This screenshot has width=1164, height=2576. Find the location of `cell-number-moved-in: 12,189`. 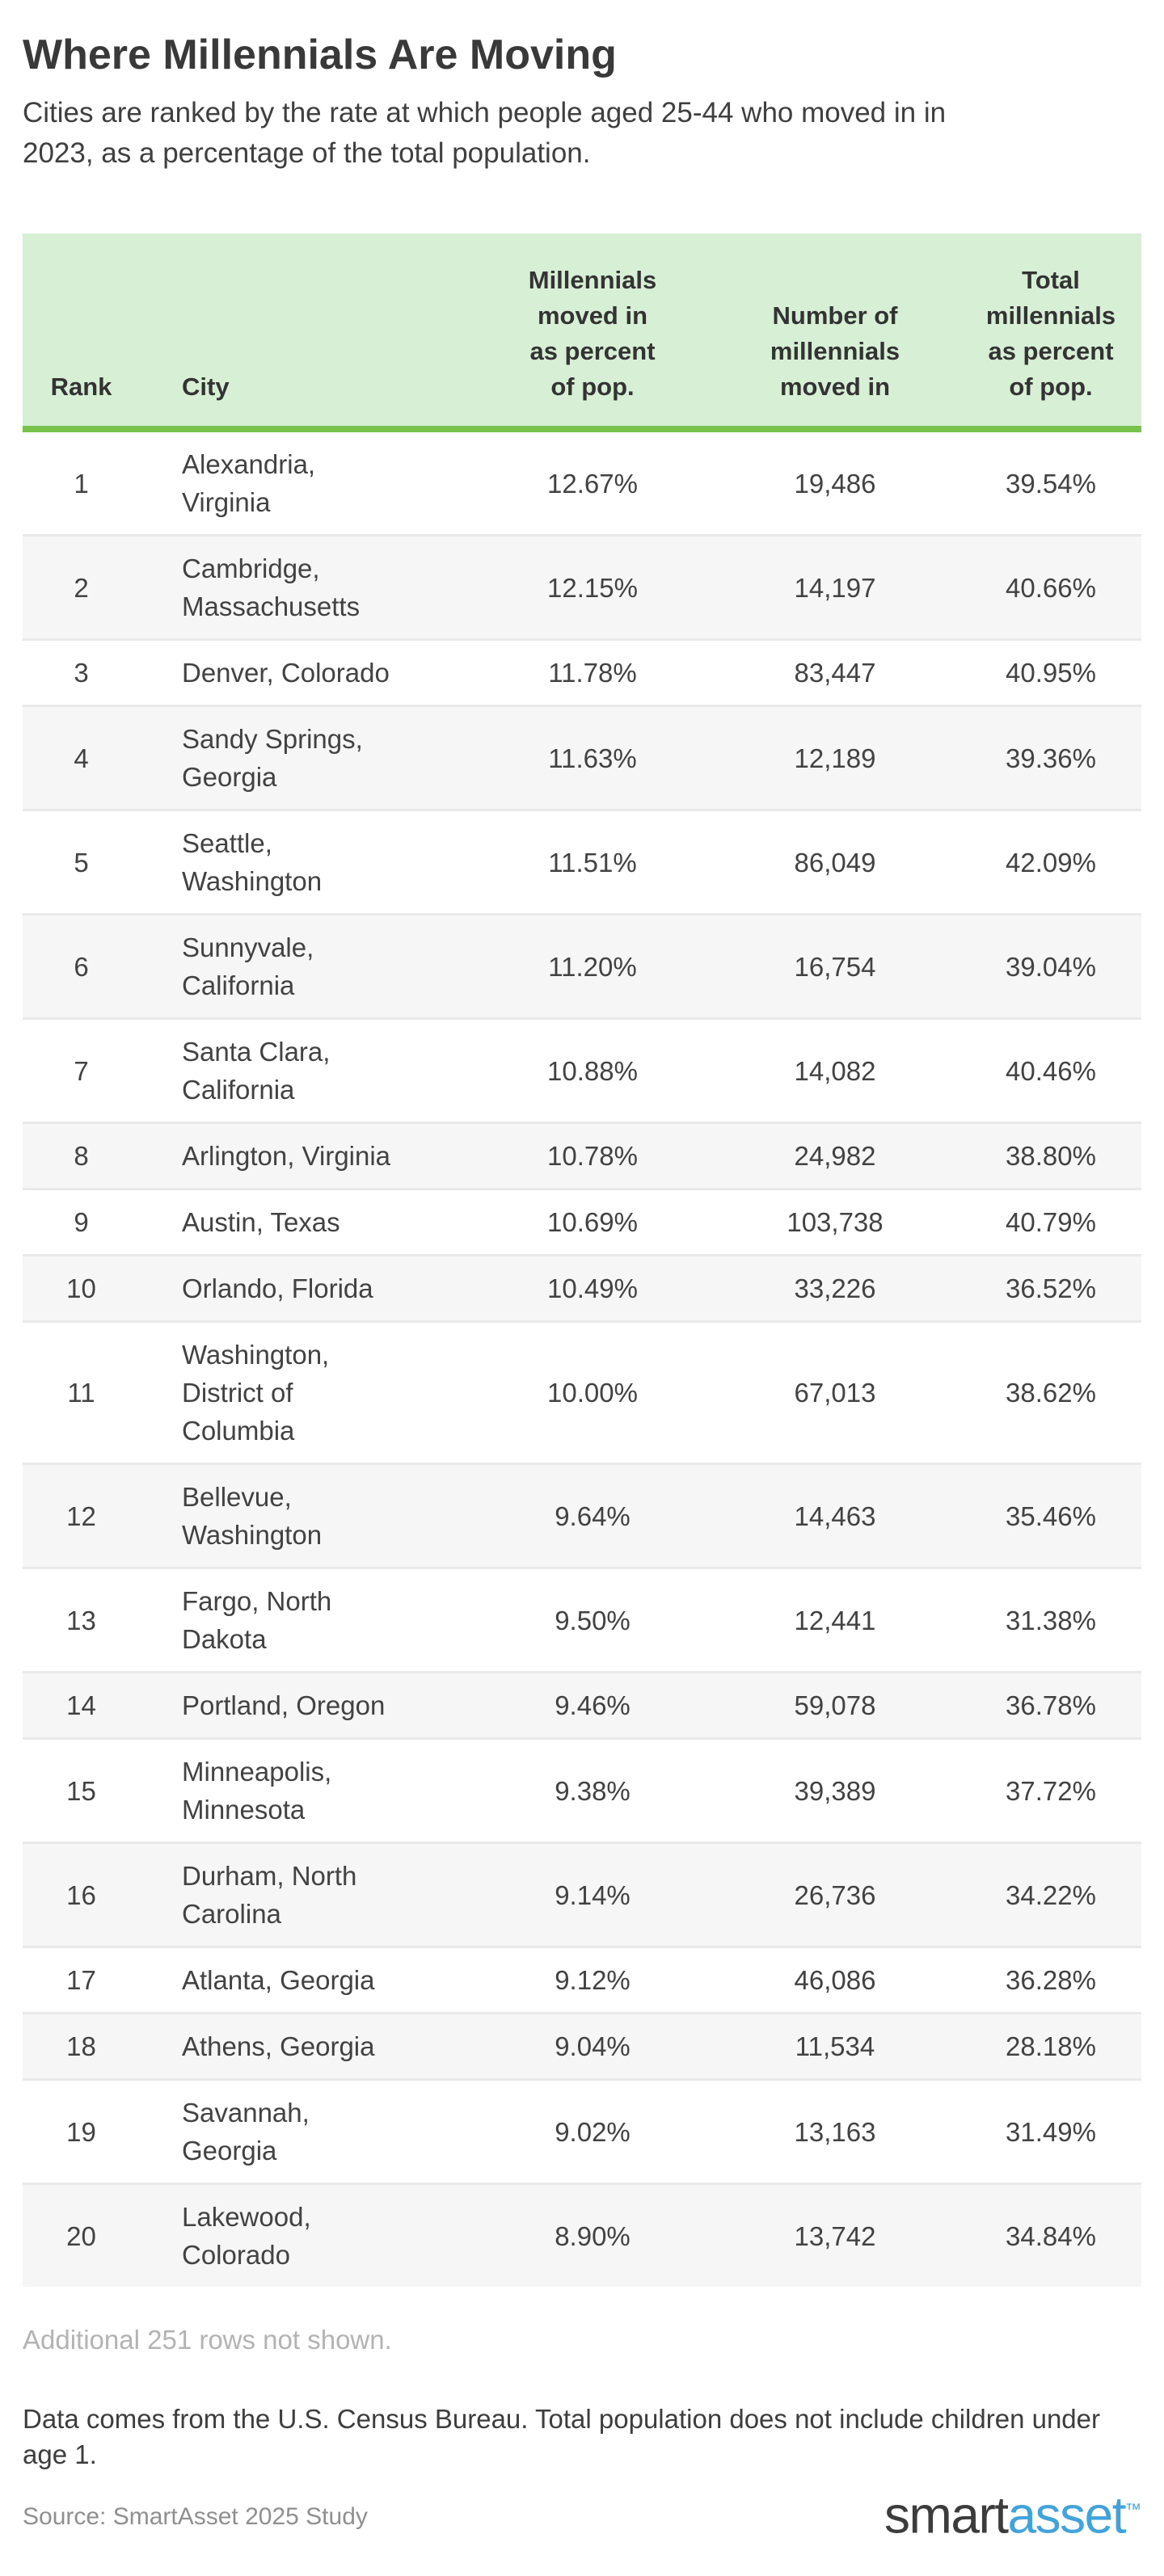

cell-number-moved-in: 12,189 is located at coordinates (835, 758).